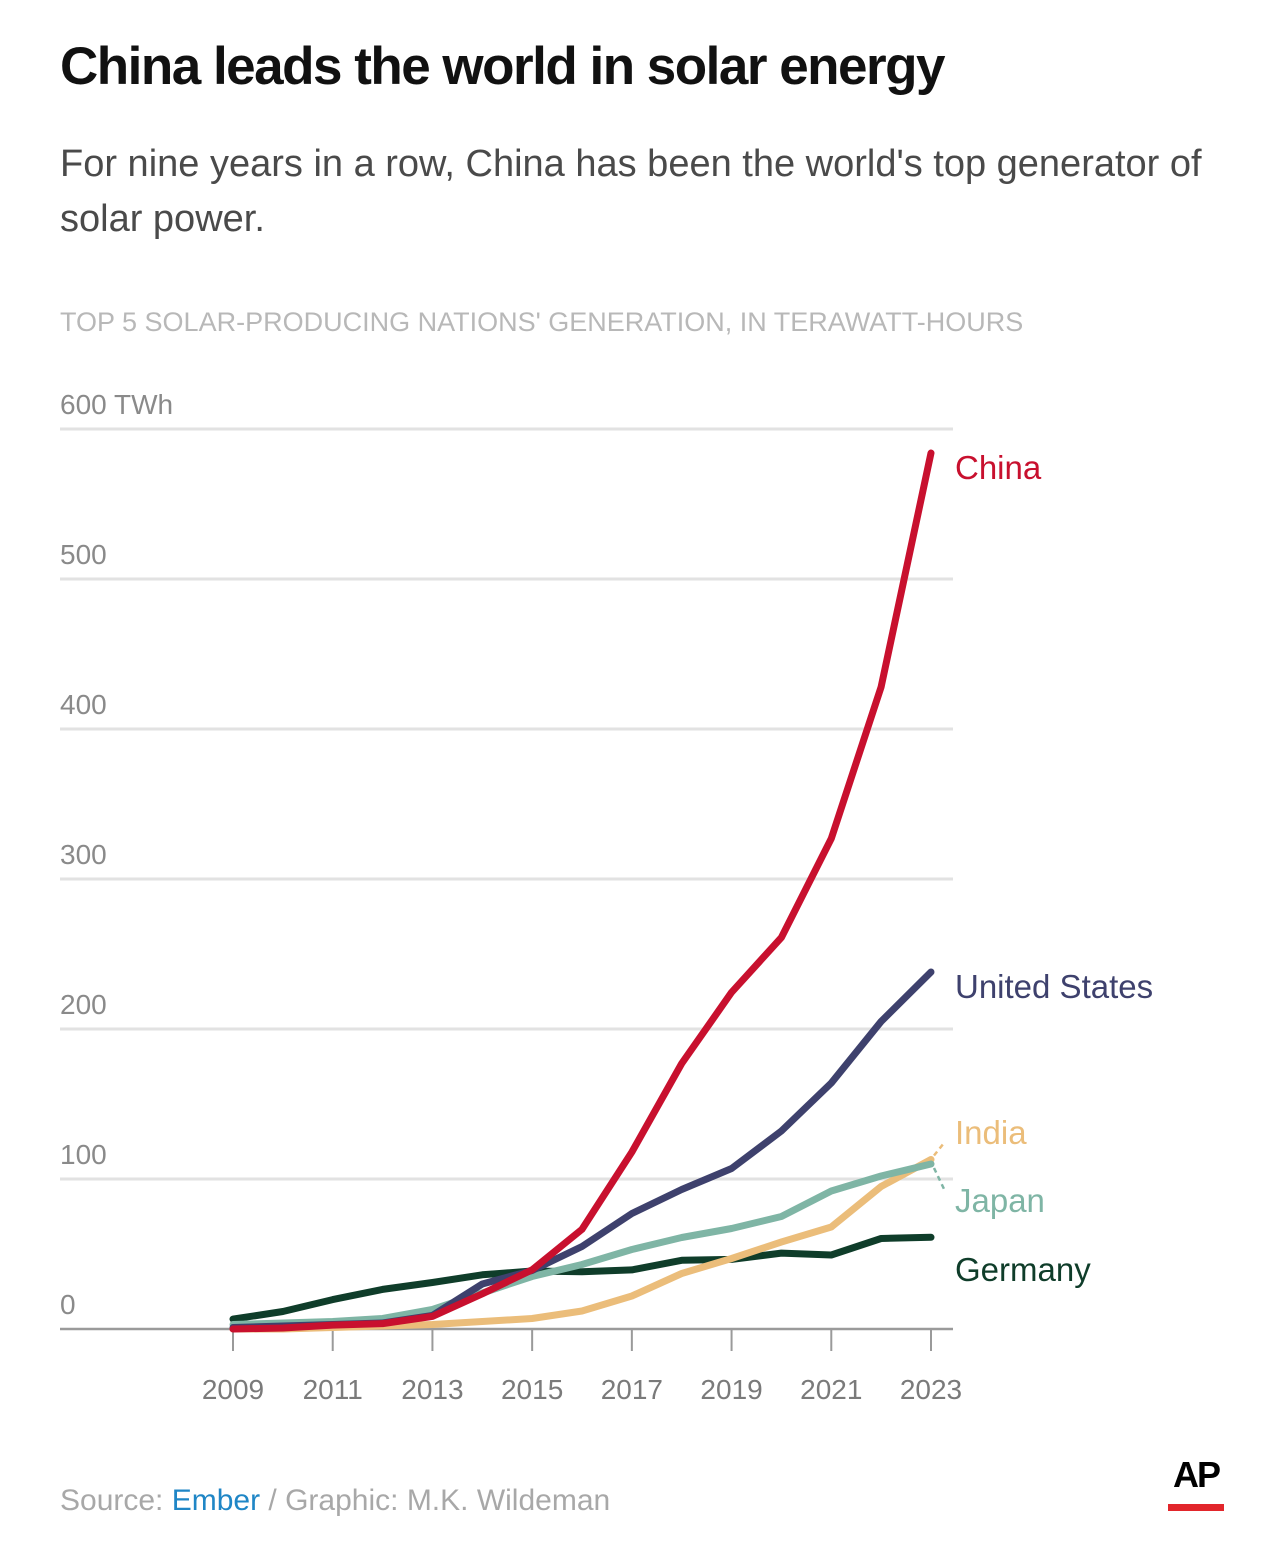 This screenshot has height=1562, width=1284. What do you see at coordinates (83, 1004) in the screenshot?
I see `y-tick-label: 200` at bounding box center [83, 1004].